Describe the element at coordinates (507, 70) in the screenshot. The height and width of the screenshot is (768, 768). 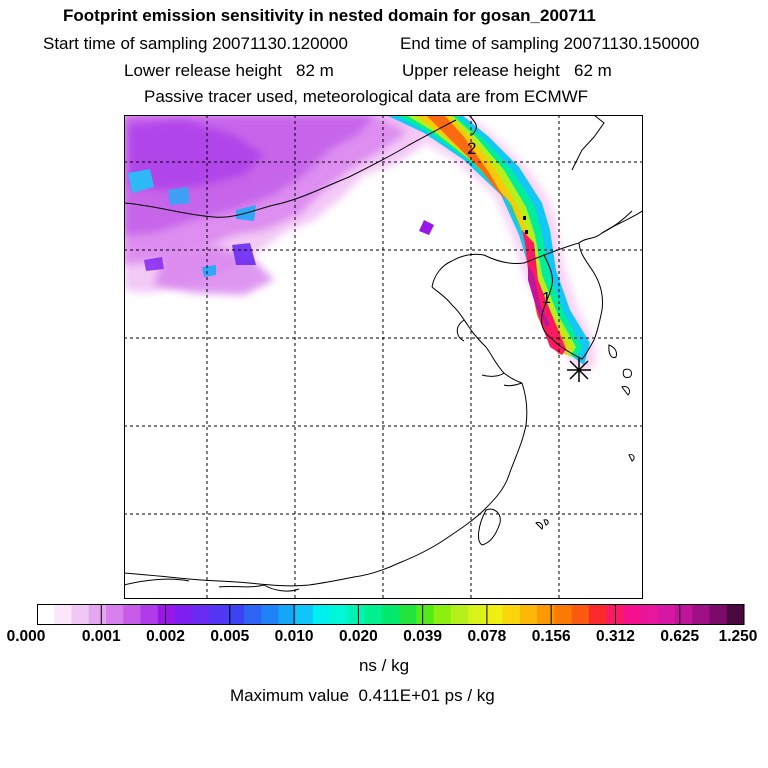
I see `upper-release-height-label: Upper release height 62 m` at that location.